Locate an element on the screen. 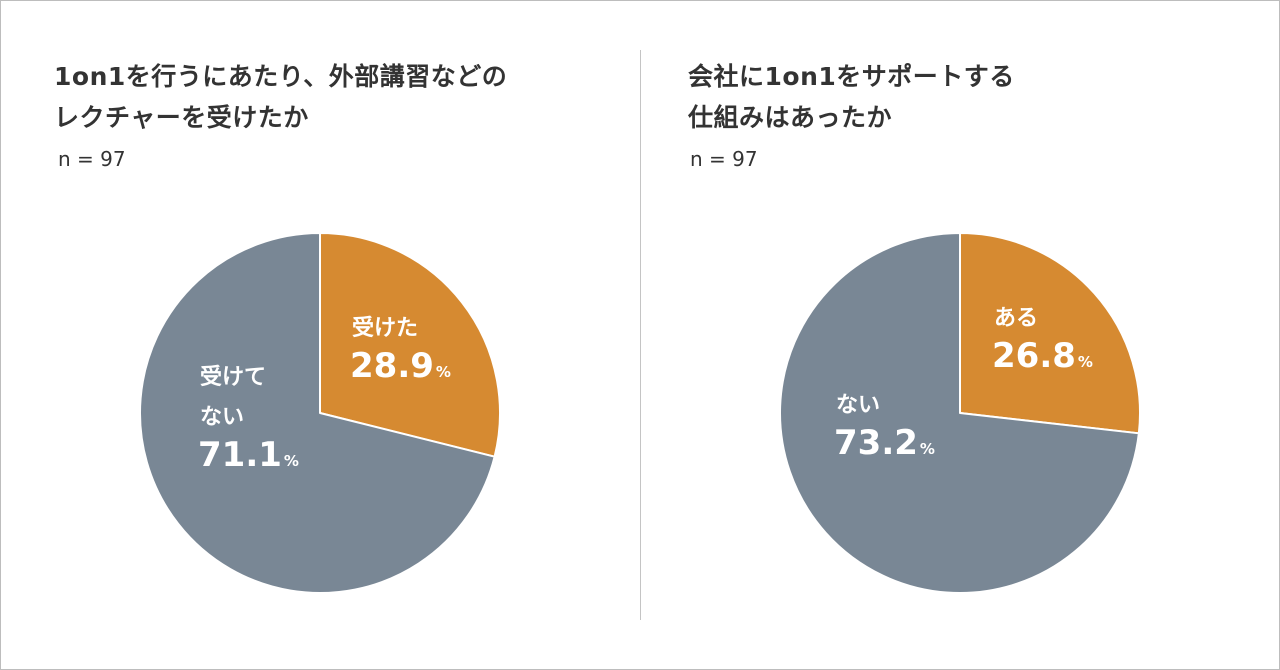 Image resolution: width=1280 pixels, height=670 pixels. slice-label: 受けた is located at coordinates (385, 328).